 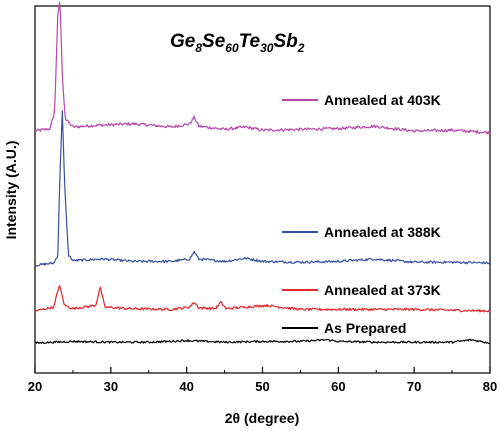 I want to click on x-tick-label-3: 50, so click(x=262, y=386).